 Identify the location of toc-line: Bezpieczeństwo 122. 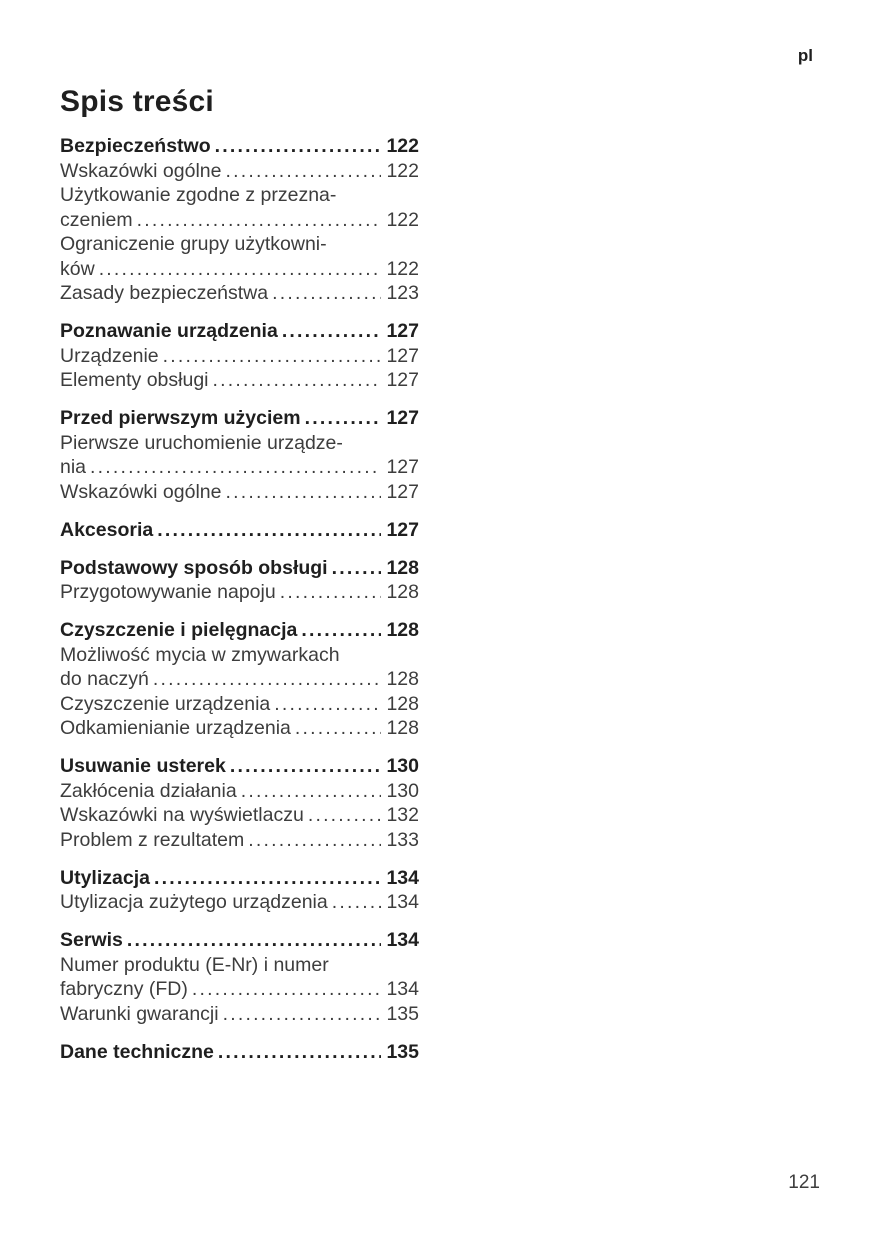
(239, 146).